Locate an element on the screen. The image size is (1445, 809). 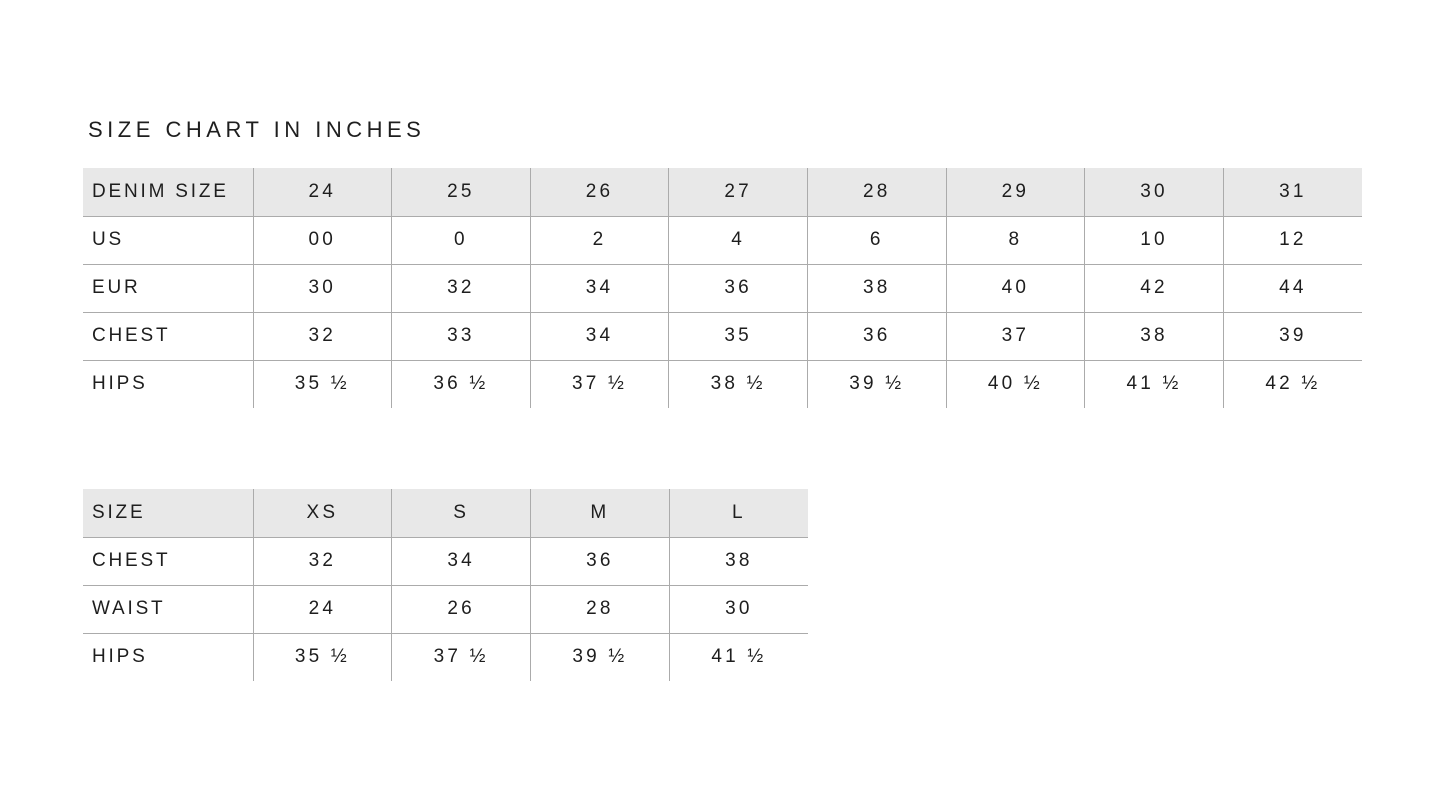
header-value-cell: 30 is located at coordinates (1154, 192).